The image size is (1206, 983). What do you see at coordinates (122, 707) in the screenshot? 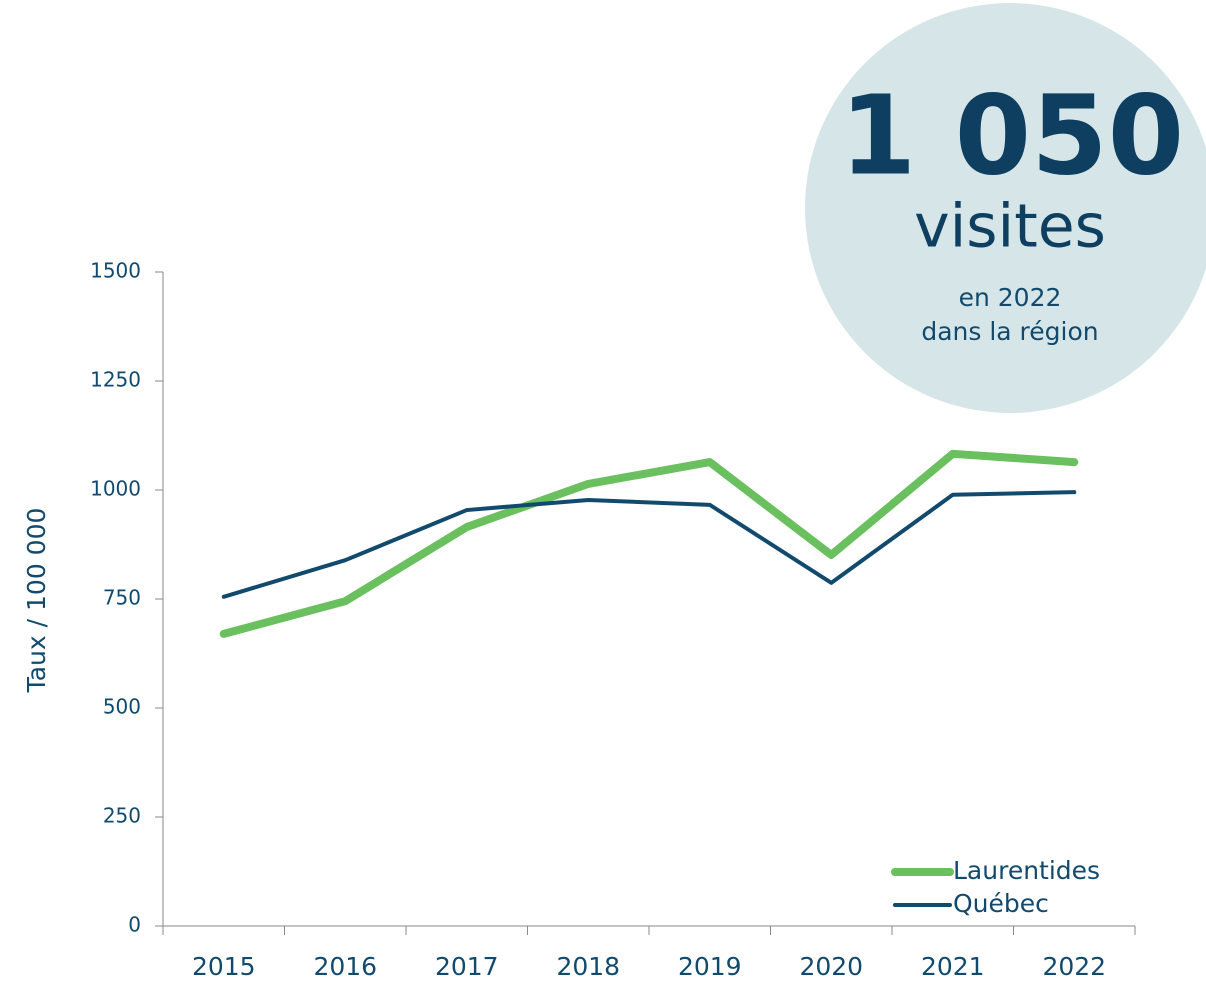
I see `y-tick-label: 500` at bounding box center [122, 707].